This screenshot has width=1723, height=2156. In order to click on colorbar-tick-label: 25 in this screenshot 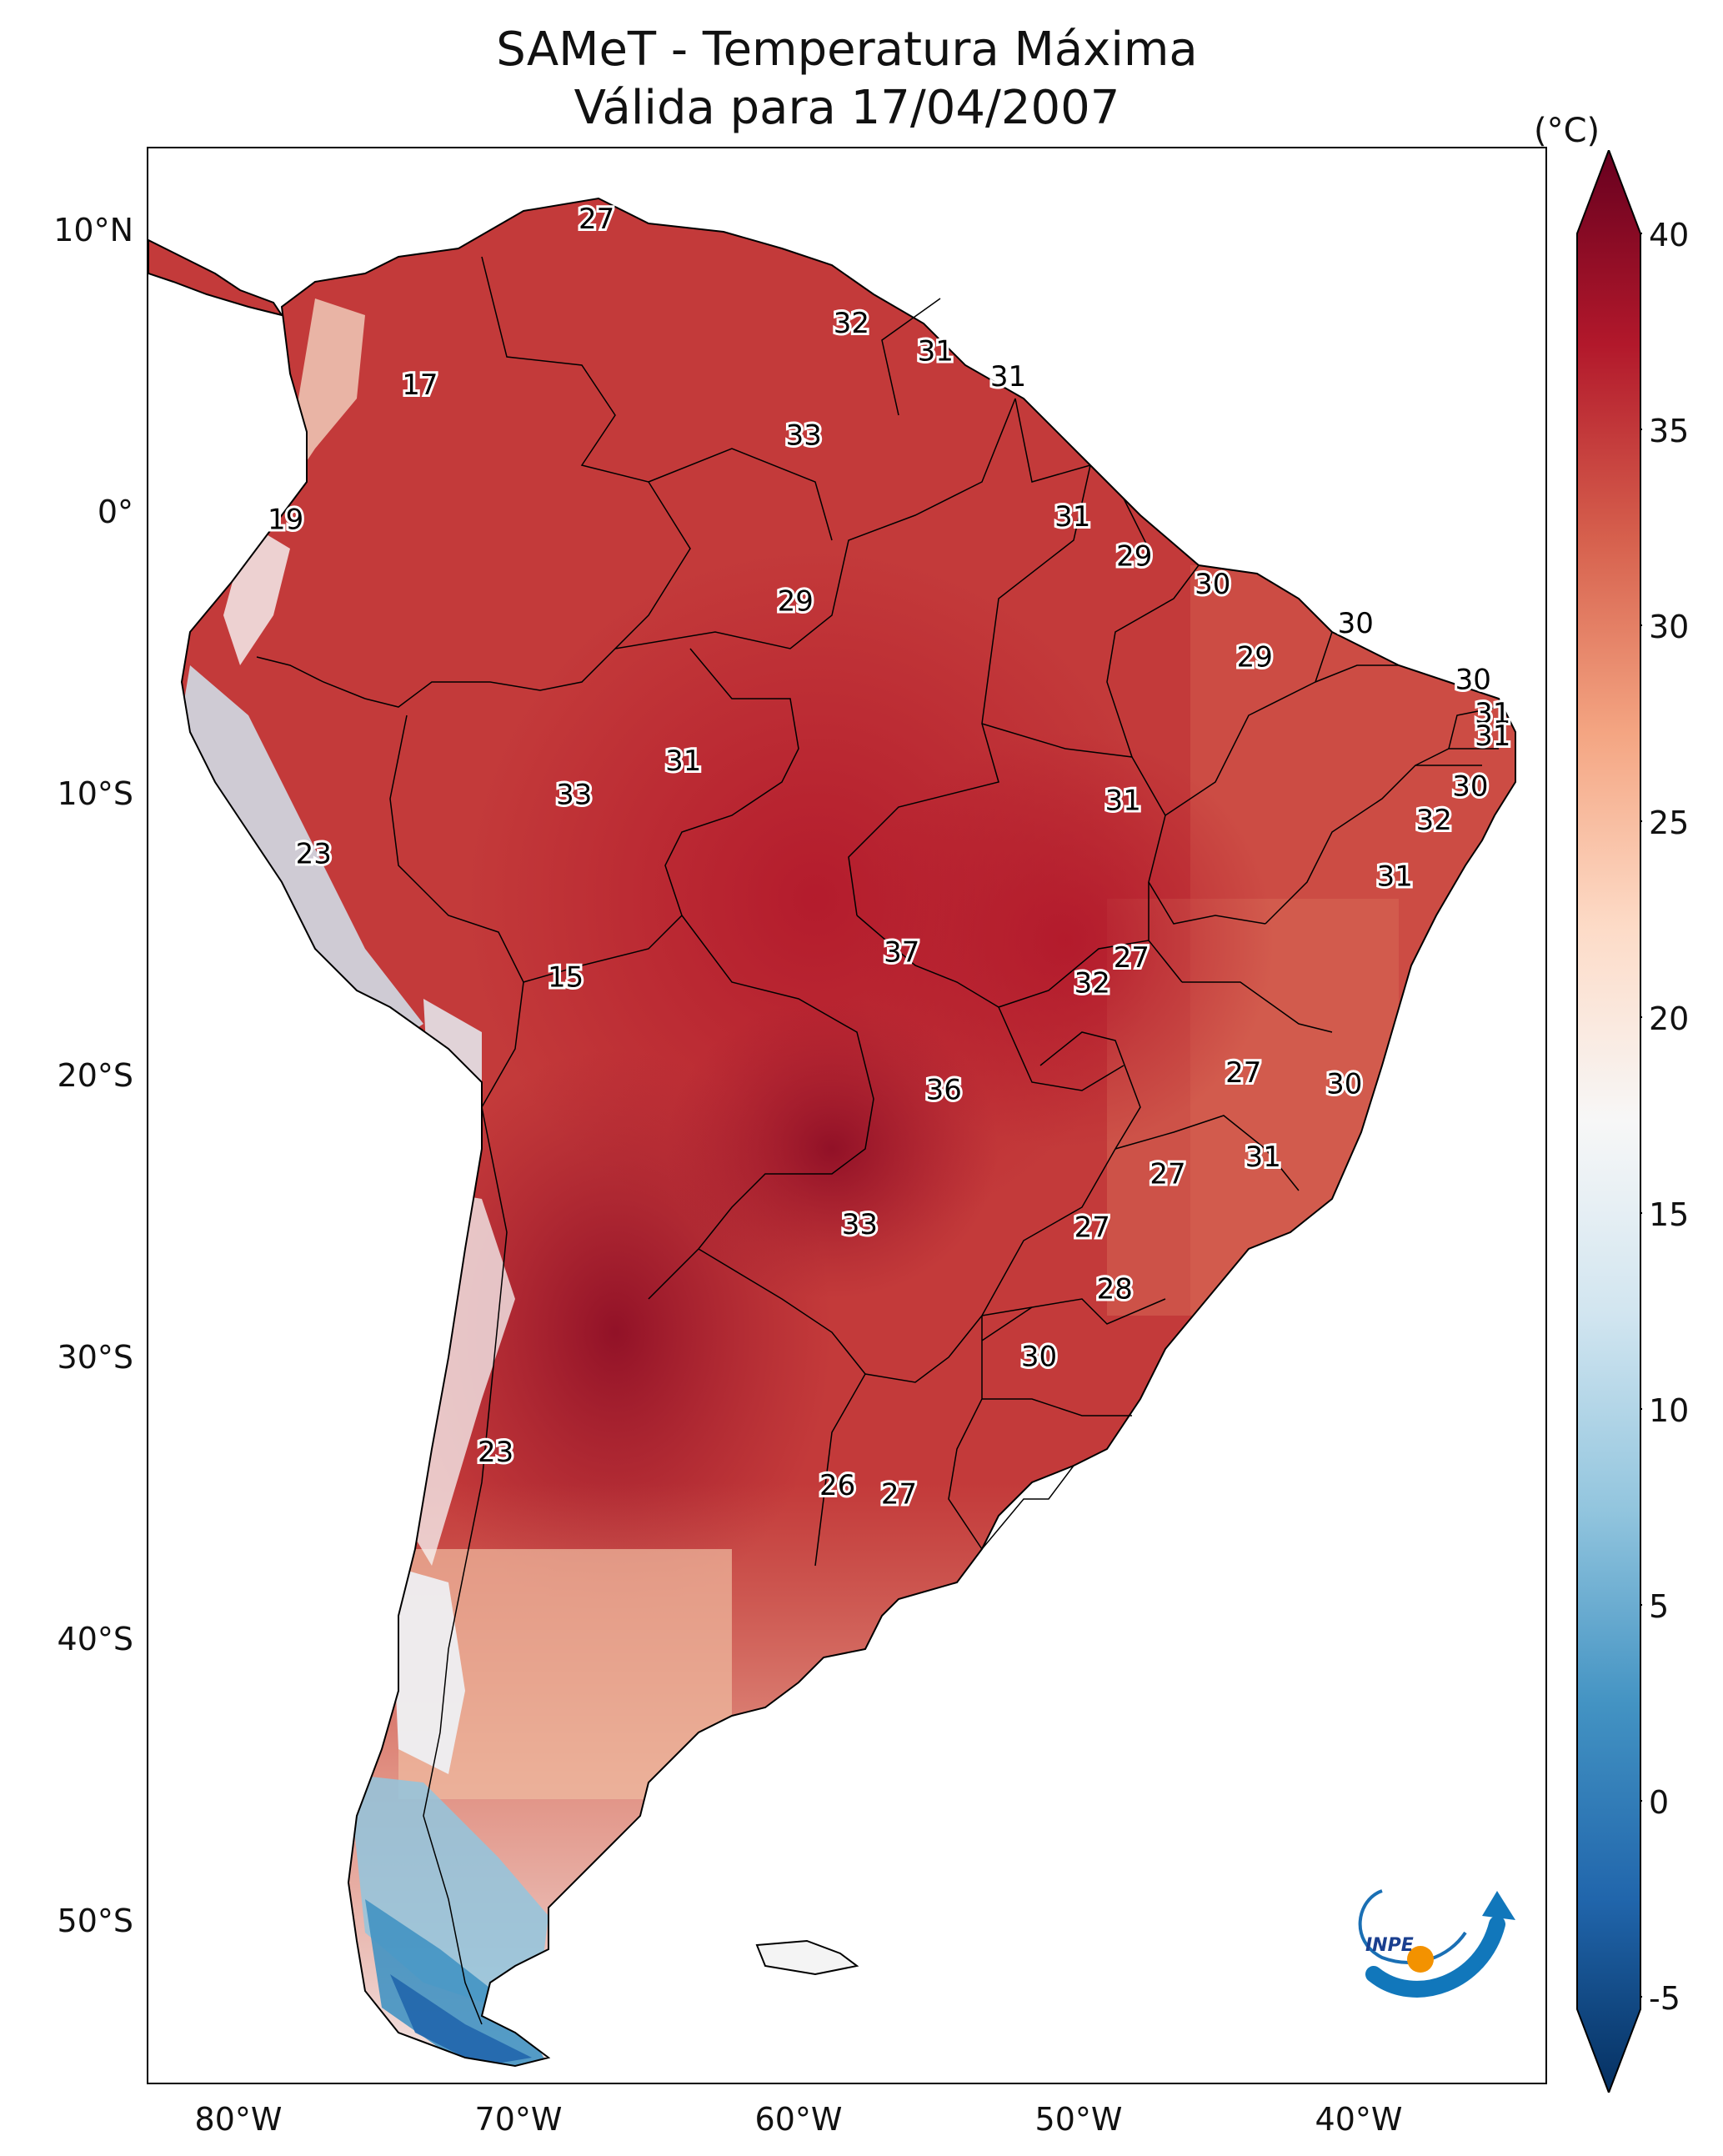, I will do `click(1669, 823)`.